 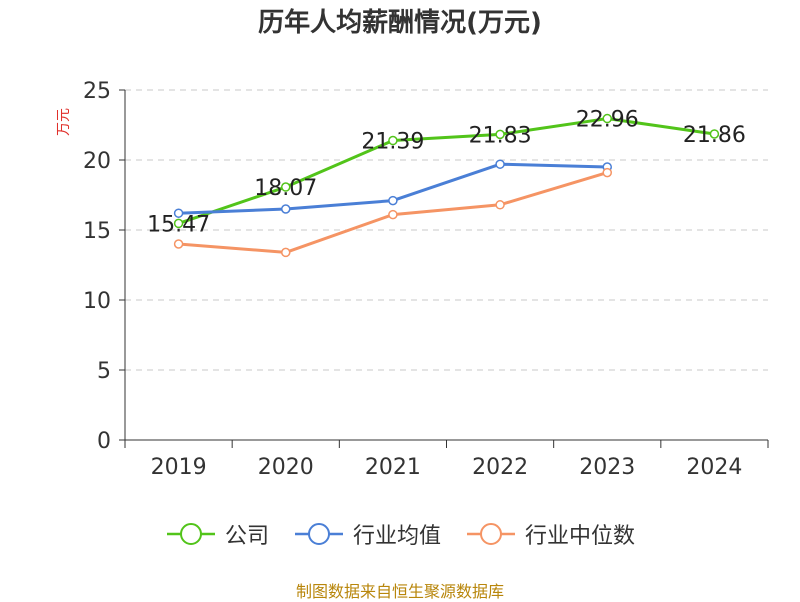 I want to click on data-label: 15.47, so click(x=178, y=224).